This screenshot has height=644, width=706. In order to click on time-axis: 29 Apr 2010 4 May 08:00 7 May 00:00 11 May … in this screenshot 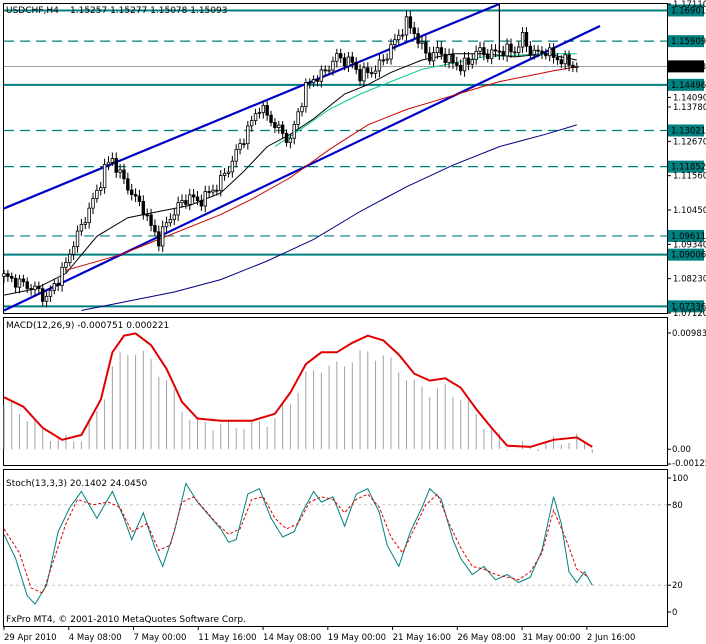, I will do `click(319, 634)`.